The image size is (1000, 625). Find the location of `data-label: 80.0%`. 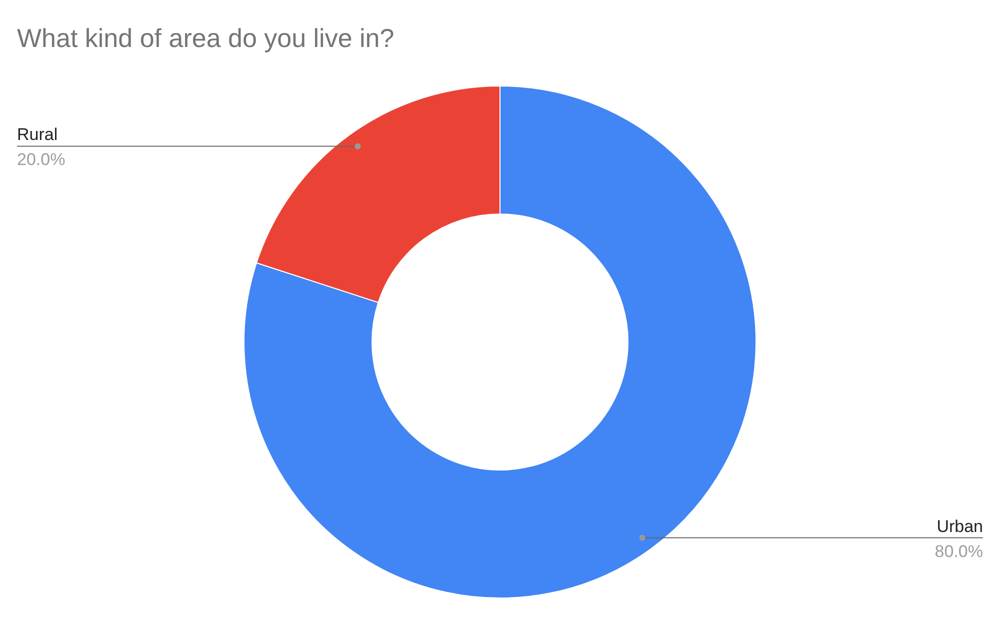

data-label: 80.0% is located at coordinates (958, 551).